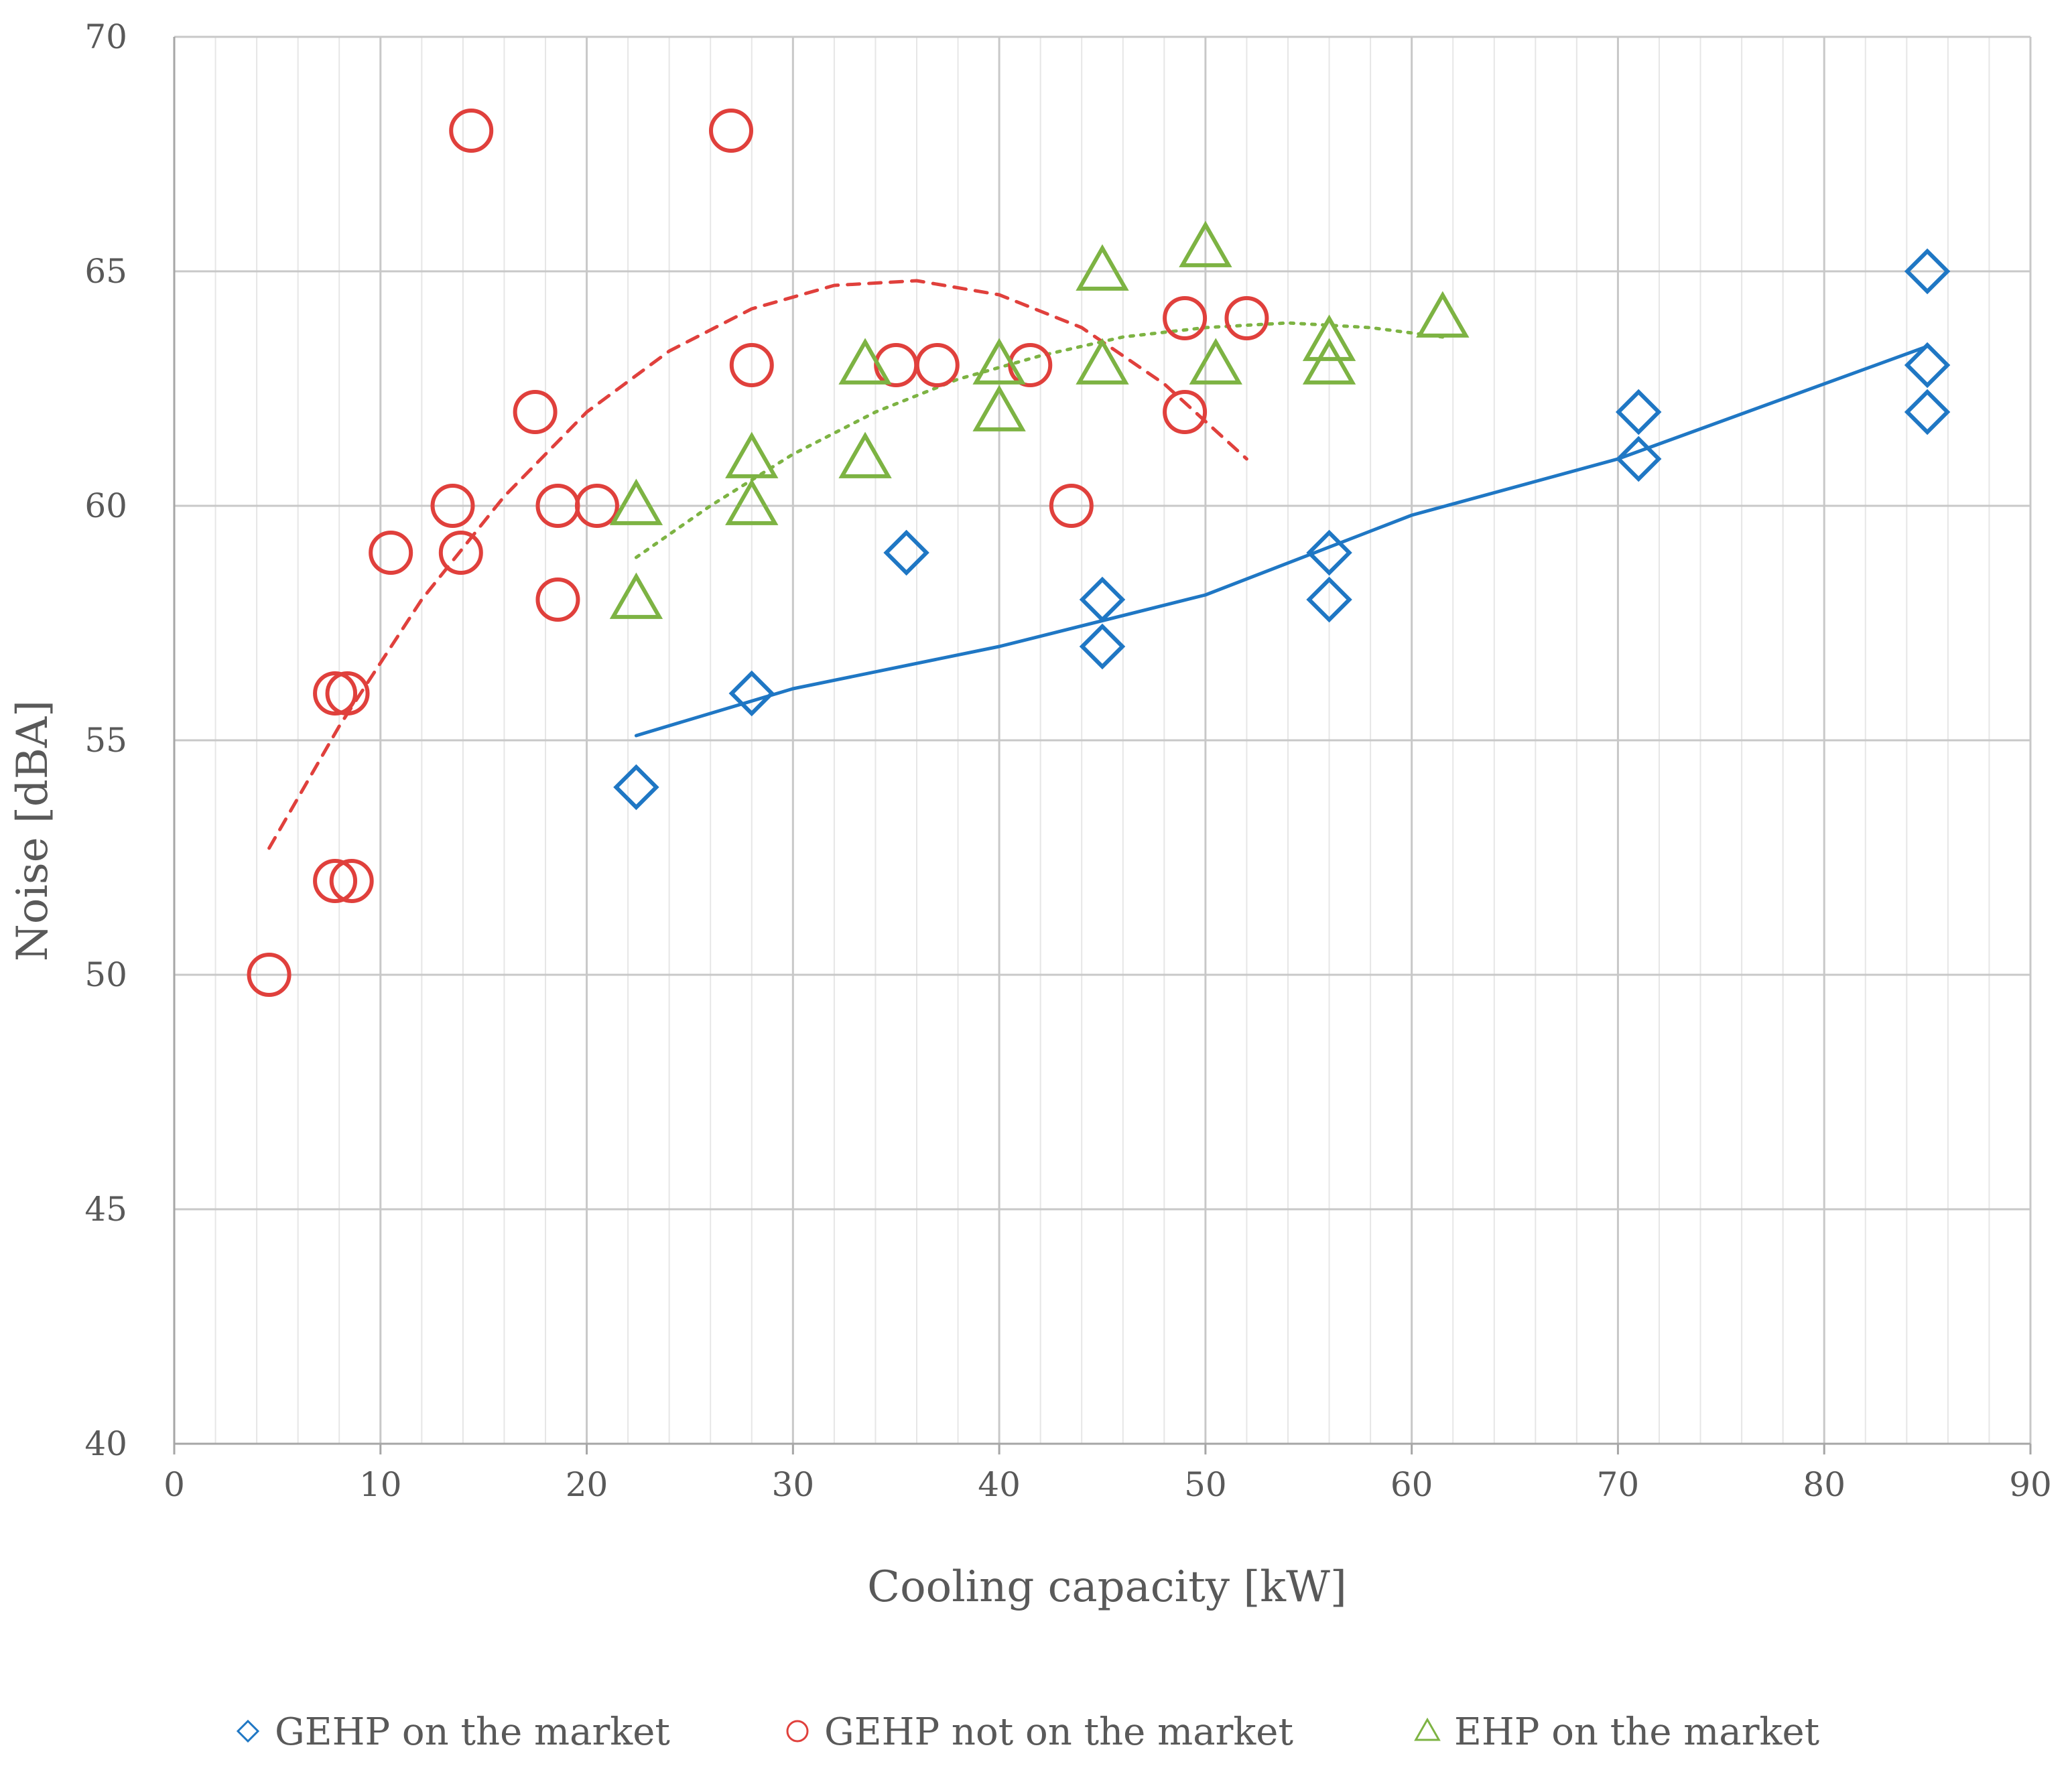 The width and height of the screenshot is (2072, 1768). I want to click on trendline-diamond, so click(1282, 541).